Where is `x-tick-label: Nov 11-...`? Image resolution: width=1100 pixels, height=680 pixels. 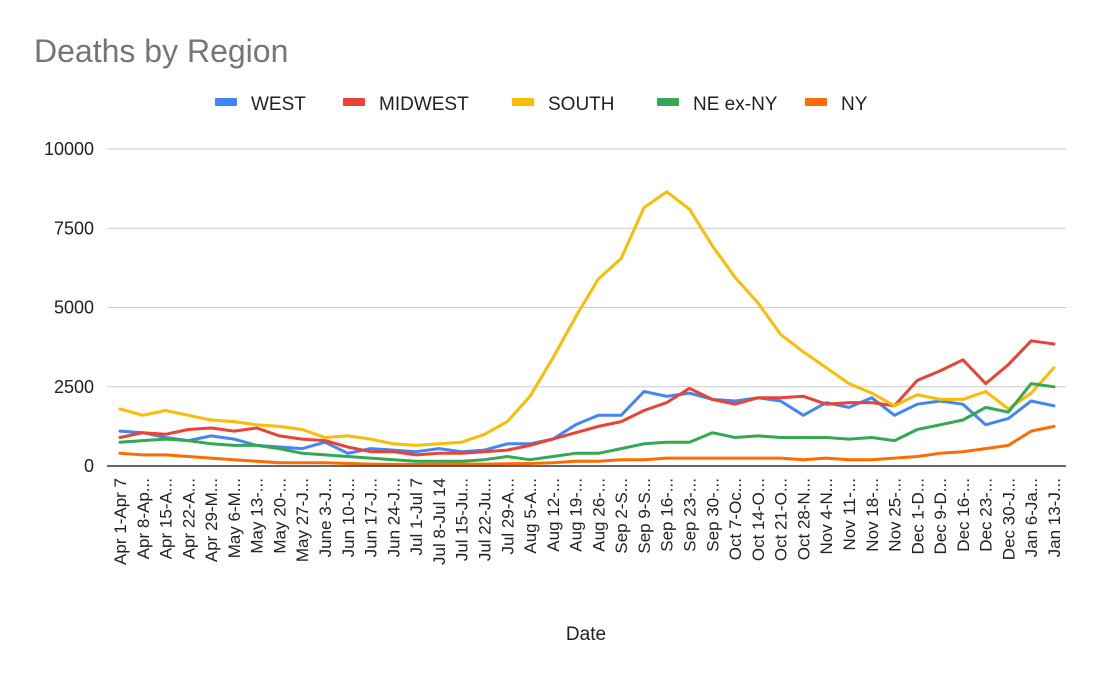 x-tick-label: Nov 11-... is located at coordinates (849, 514).